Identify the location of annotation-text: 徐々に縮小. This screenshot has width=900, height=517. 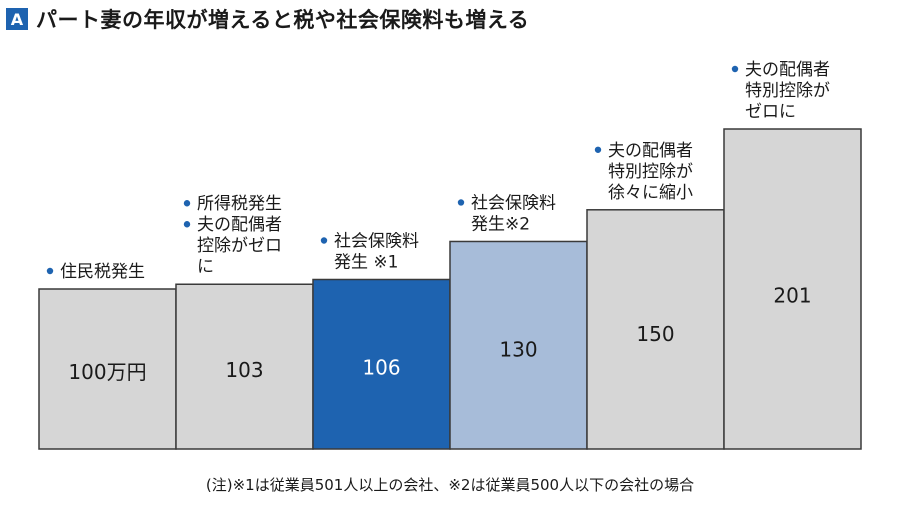
(650, 193).